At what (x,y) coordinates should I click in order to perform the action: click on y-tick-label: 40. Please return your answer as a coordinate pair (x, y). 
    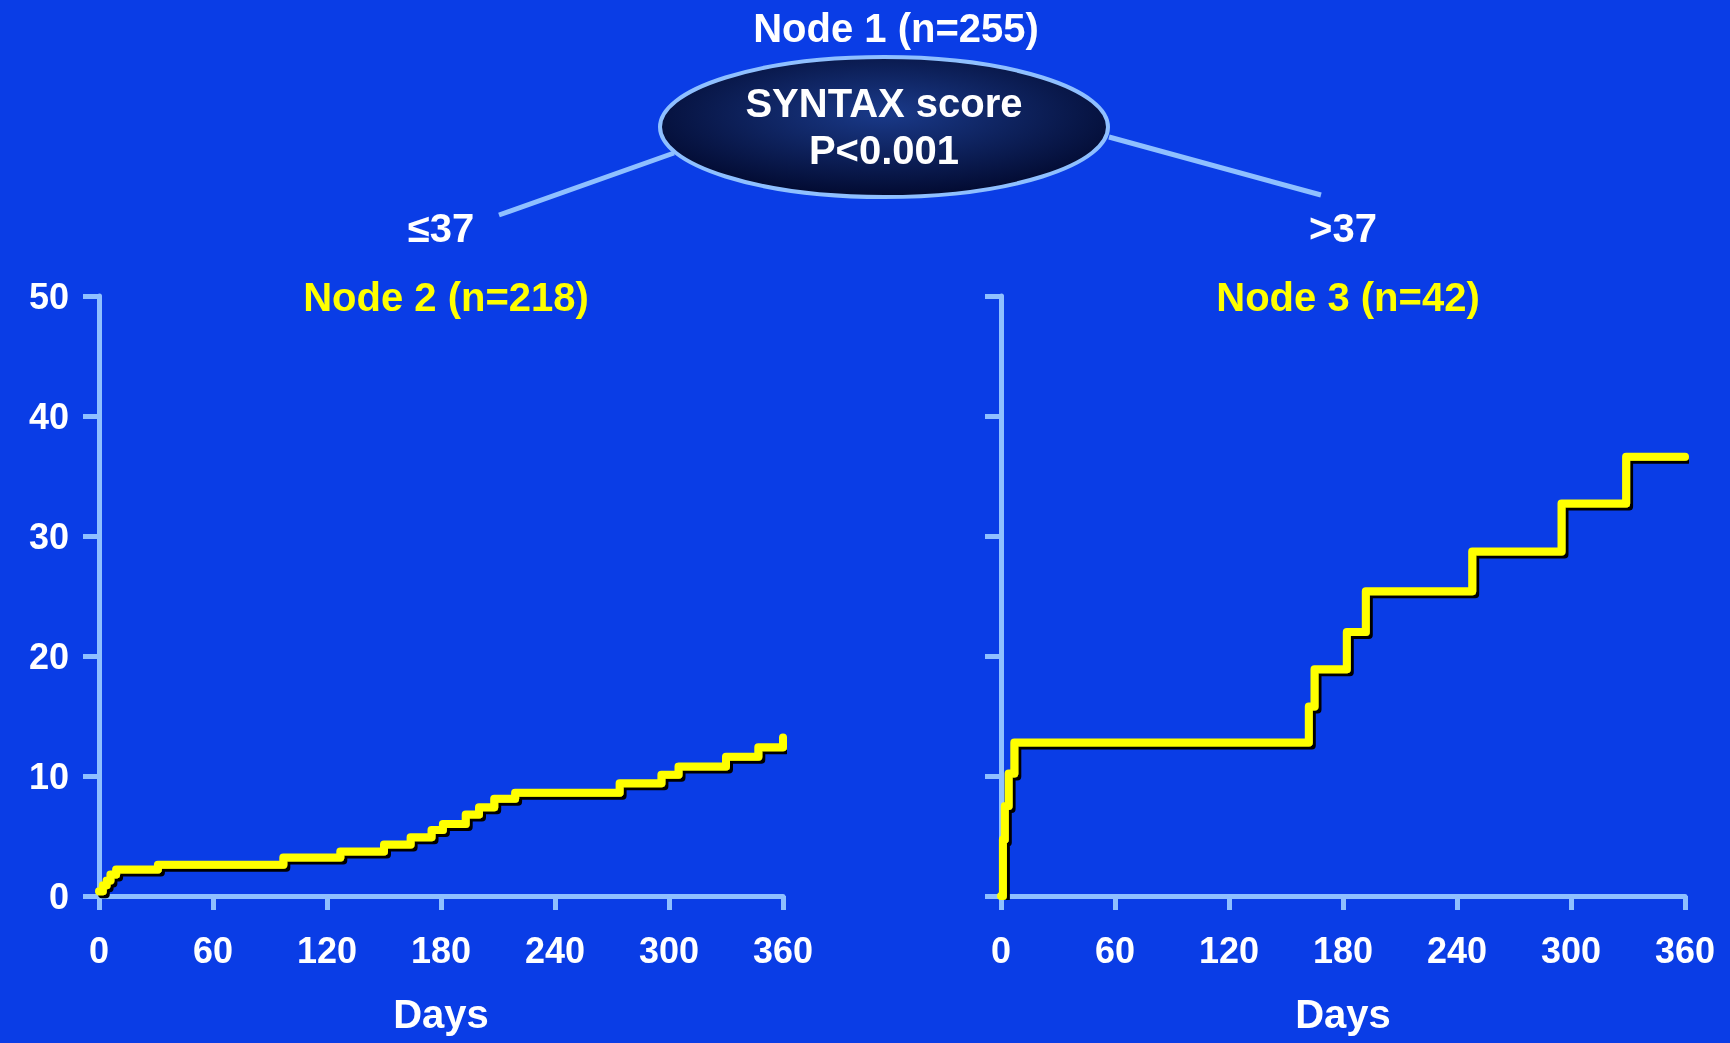
    Looking at the image, I should click on (48, 416).